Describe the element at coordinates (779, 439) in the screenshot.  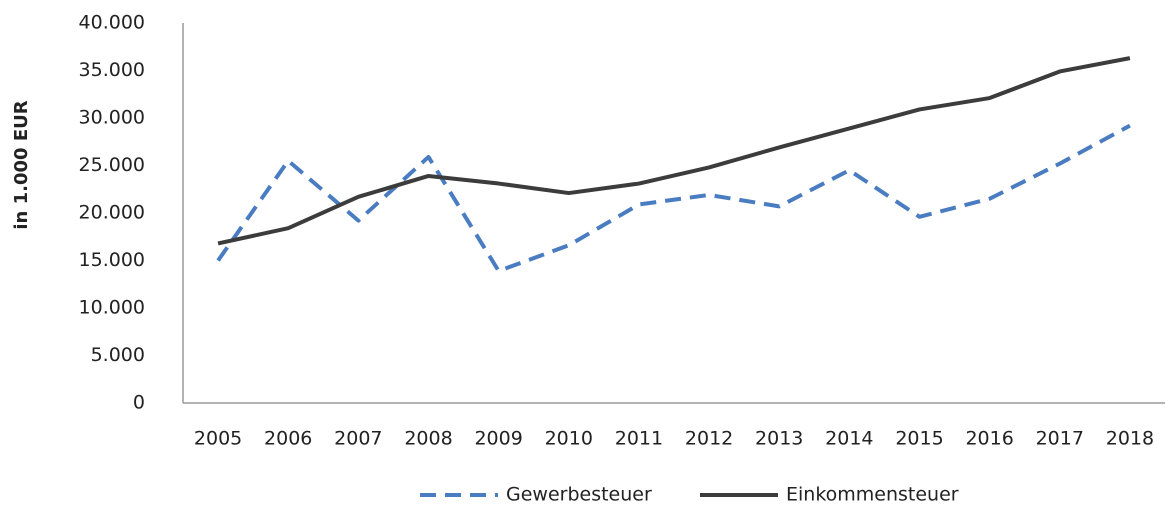
I see `x-tick-label: 2013` at that location.